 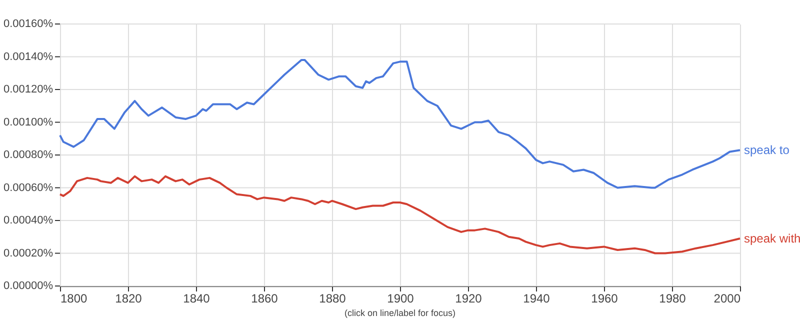 What do you see at coordinates (727, 299) in the screenshot?
I see `x-tick-label: 2000` at bounding box center [727, 299].